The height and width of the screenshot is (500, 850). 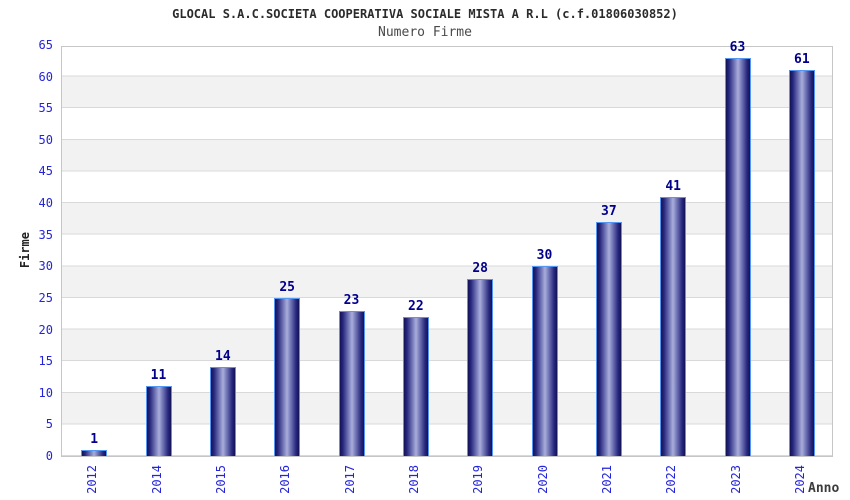 I want to click on bar-value-label: 1, so click(x=94, y=439).